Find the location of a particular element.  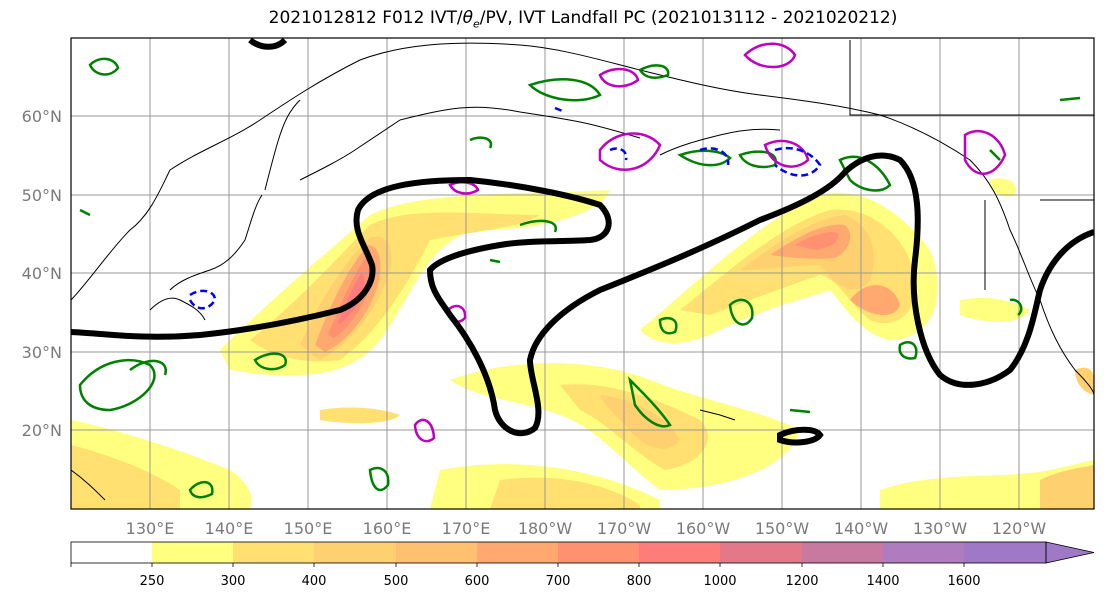

colorbar-label: 1200 is located at coordinates (801, 581).